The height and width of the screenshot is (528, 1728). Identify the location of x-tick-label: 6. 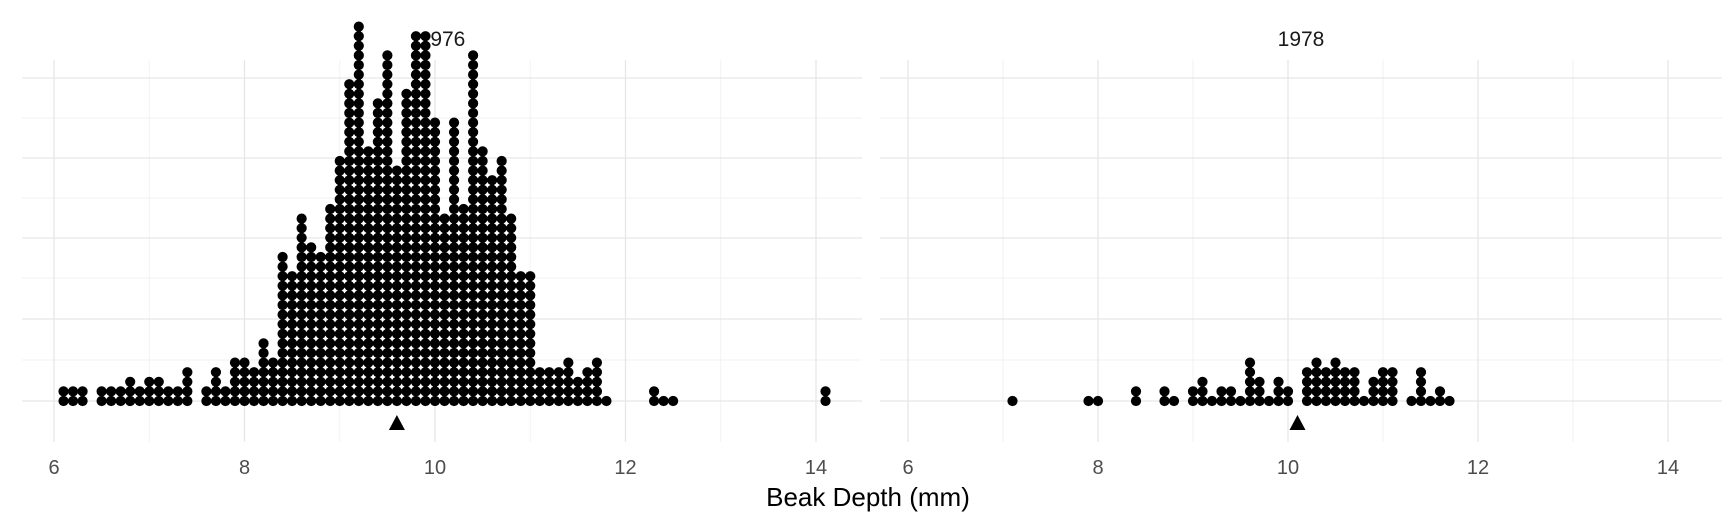
(53, 468).